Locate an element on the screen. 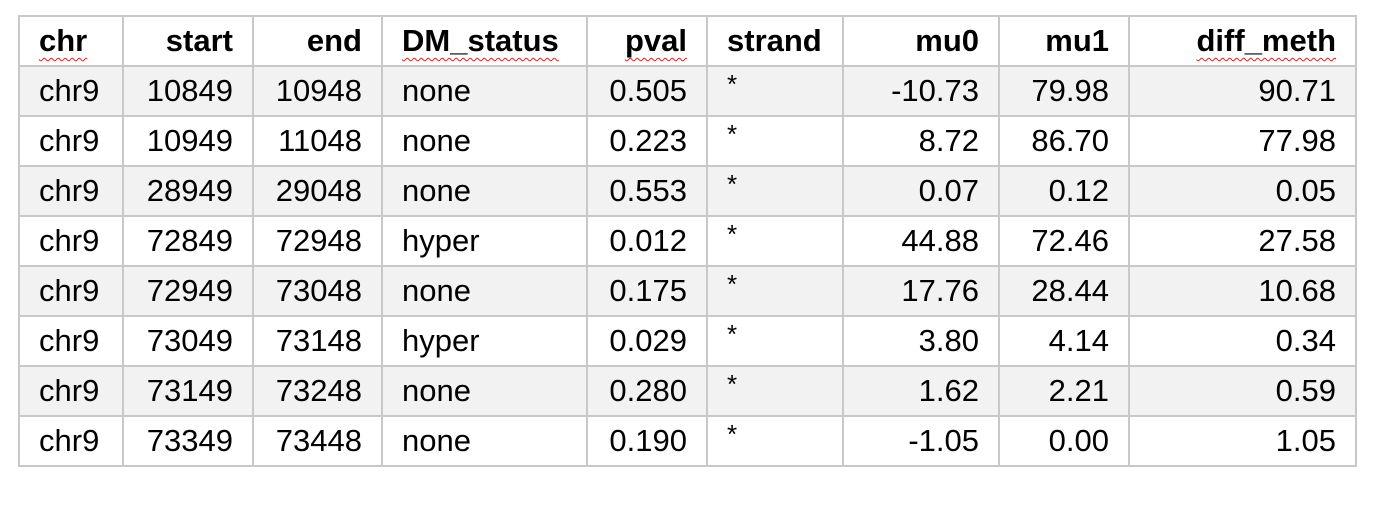 Image resolution: width=1374 pixels, height=516 pixels. table-row: chr9 10949 11048 none 0.223 * 8.72 86.70 77.98 is located at coordinates (687, 141).